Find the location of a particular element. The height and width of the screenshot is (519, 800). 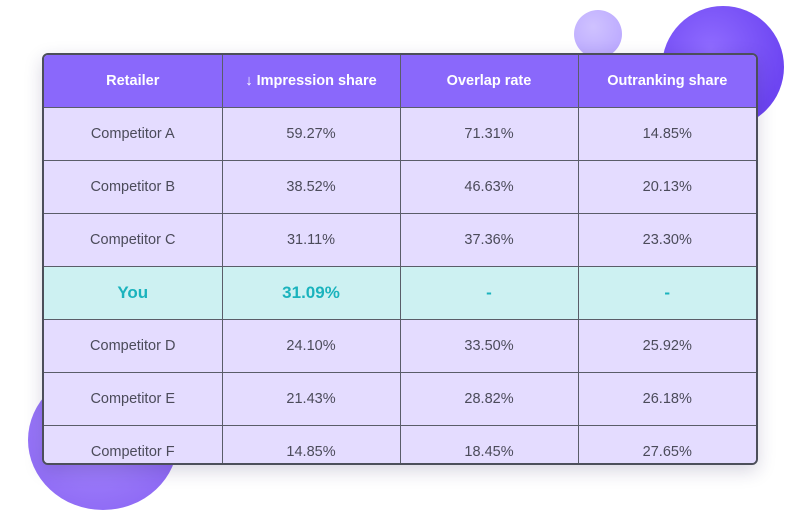

table-row: Competitor F 14.85% 18.45% 27.65% is located at coordinates (400, 444).